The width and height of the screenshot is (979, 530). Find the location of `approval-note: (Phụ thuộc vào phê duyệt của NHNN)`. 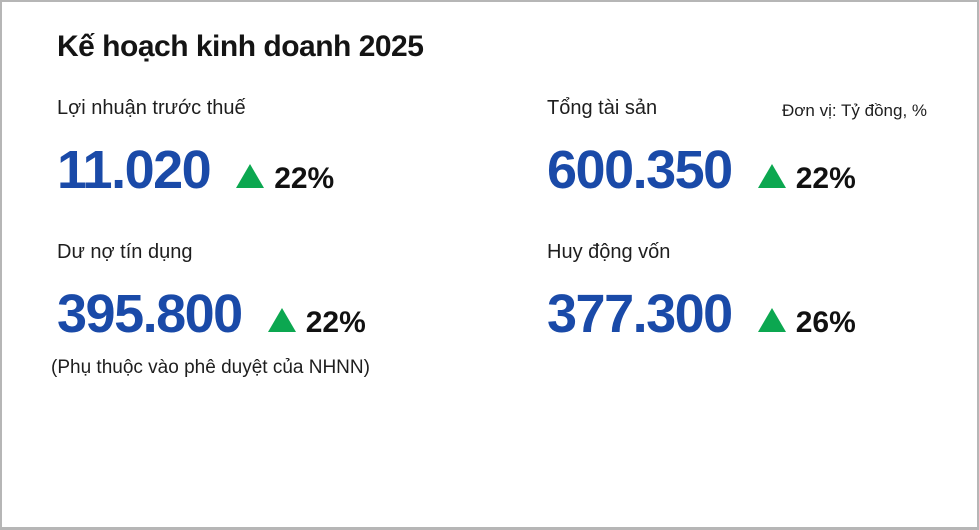

approval-note: (Phụ thuộc vào phê duyệt của NHNN) is located at coordinates (210, 367).